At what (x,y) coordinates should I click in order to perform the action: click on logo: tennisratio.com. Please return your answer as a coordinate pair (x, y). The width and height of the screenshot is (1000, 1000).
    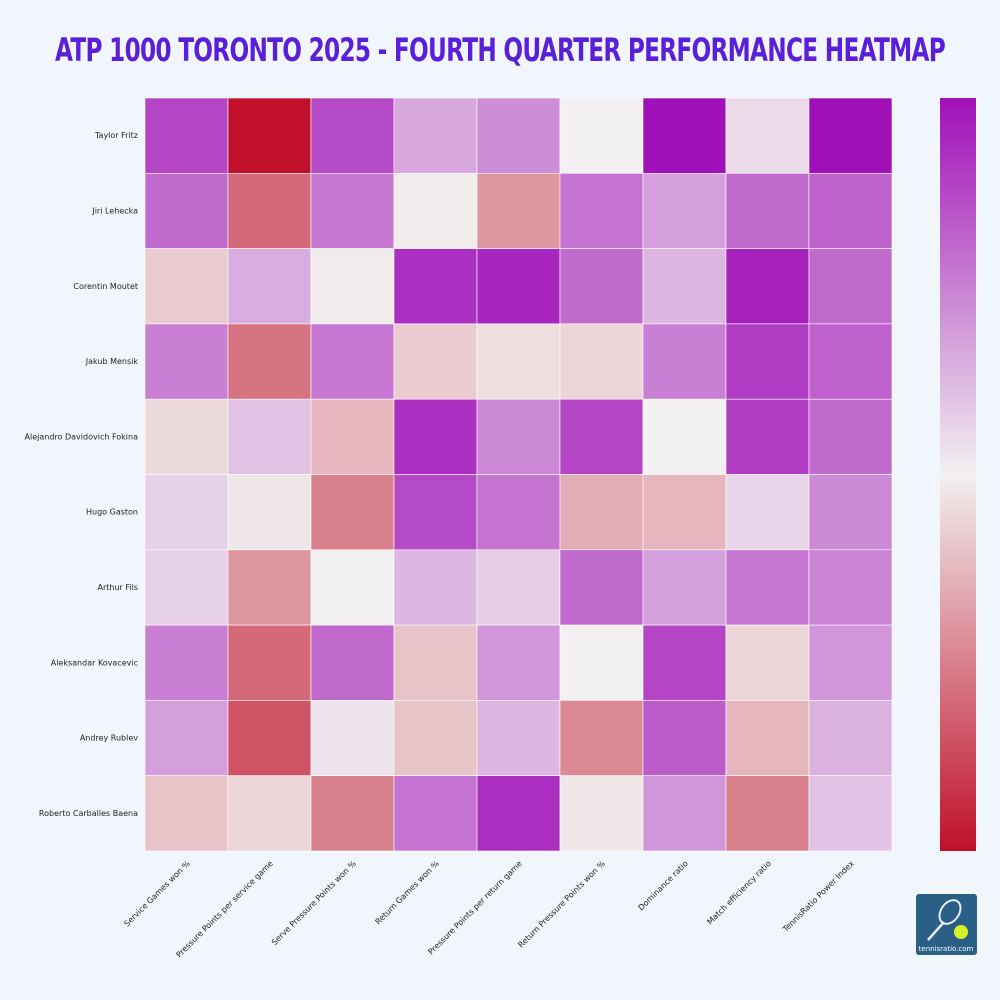
    Looking at the image, I should click on (946, 924).